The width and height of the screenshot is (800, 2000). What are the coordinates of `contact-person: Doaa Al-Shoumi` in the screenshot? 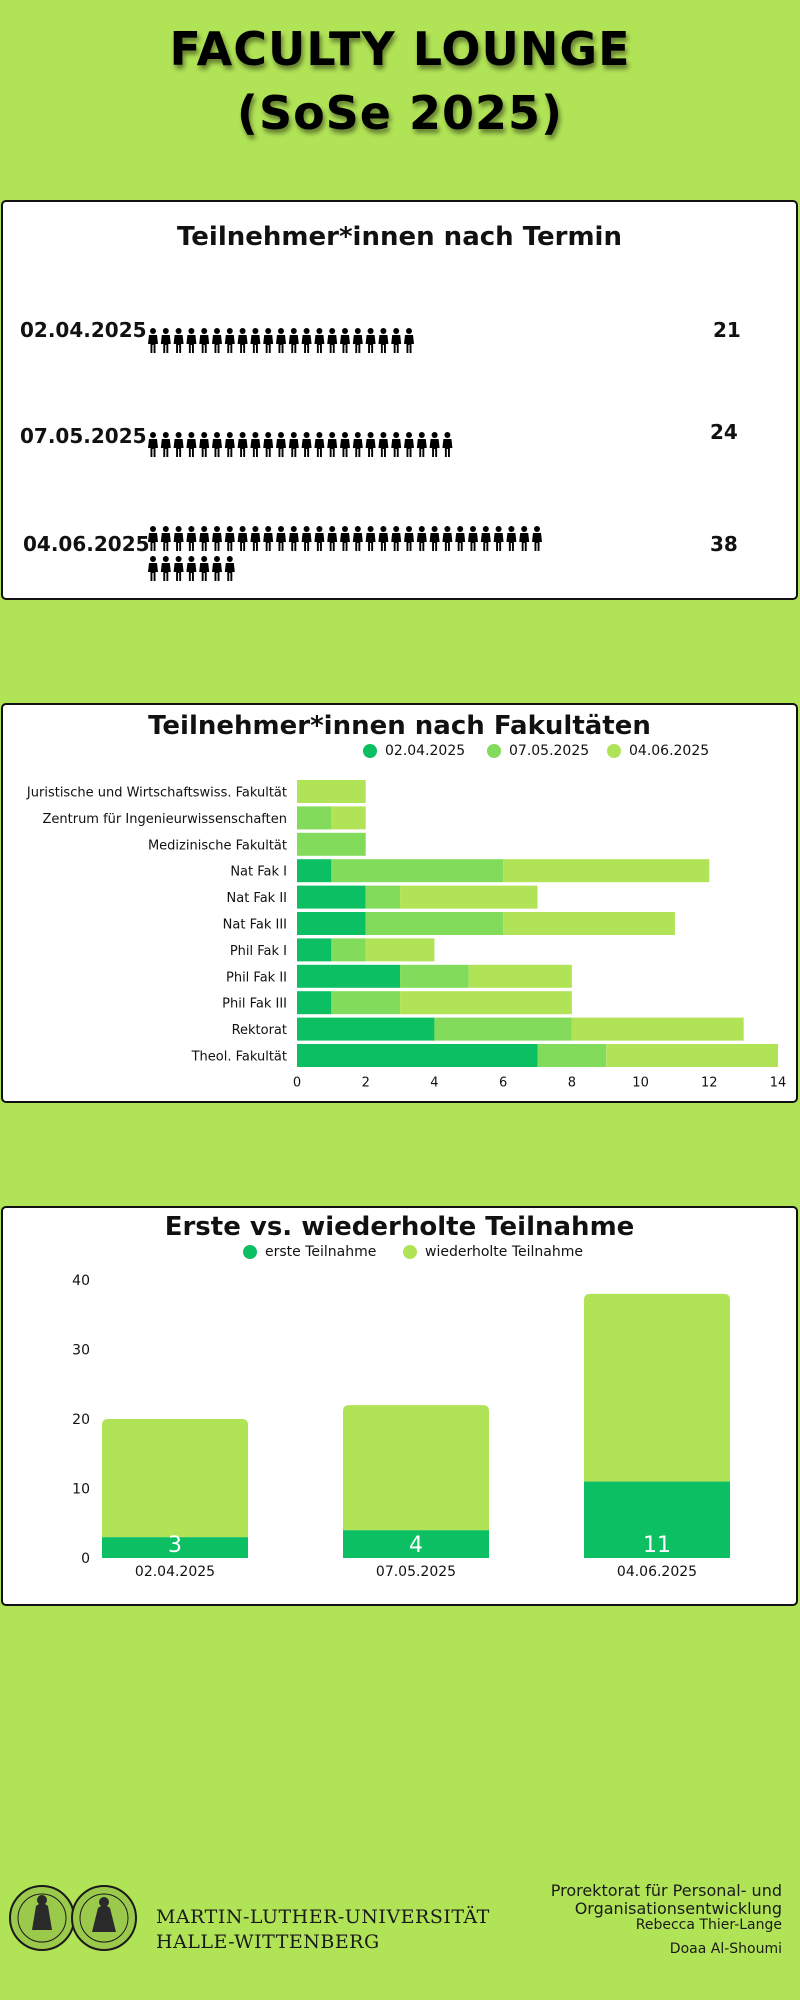 It's located at (725, 1949).